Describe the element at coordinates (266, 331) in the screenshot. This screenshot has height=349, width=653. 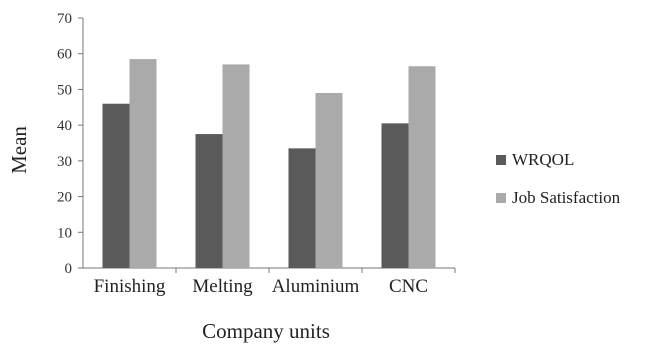
I see `x-axis-title: Company units` at that location.